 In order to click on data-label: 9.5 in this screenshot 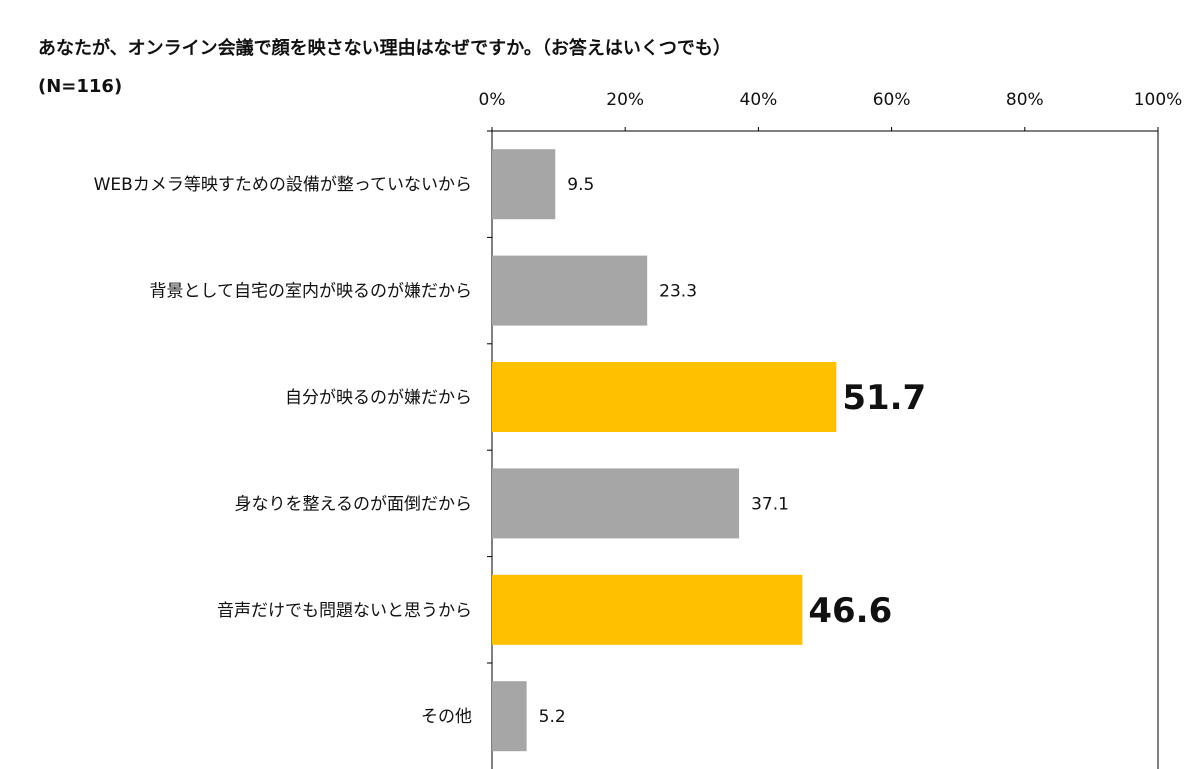, I will do `click(580, 185)`.